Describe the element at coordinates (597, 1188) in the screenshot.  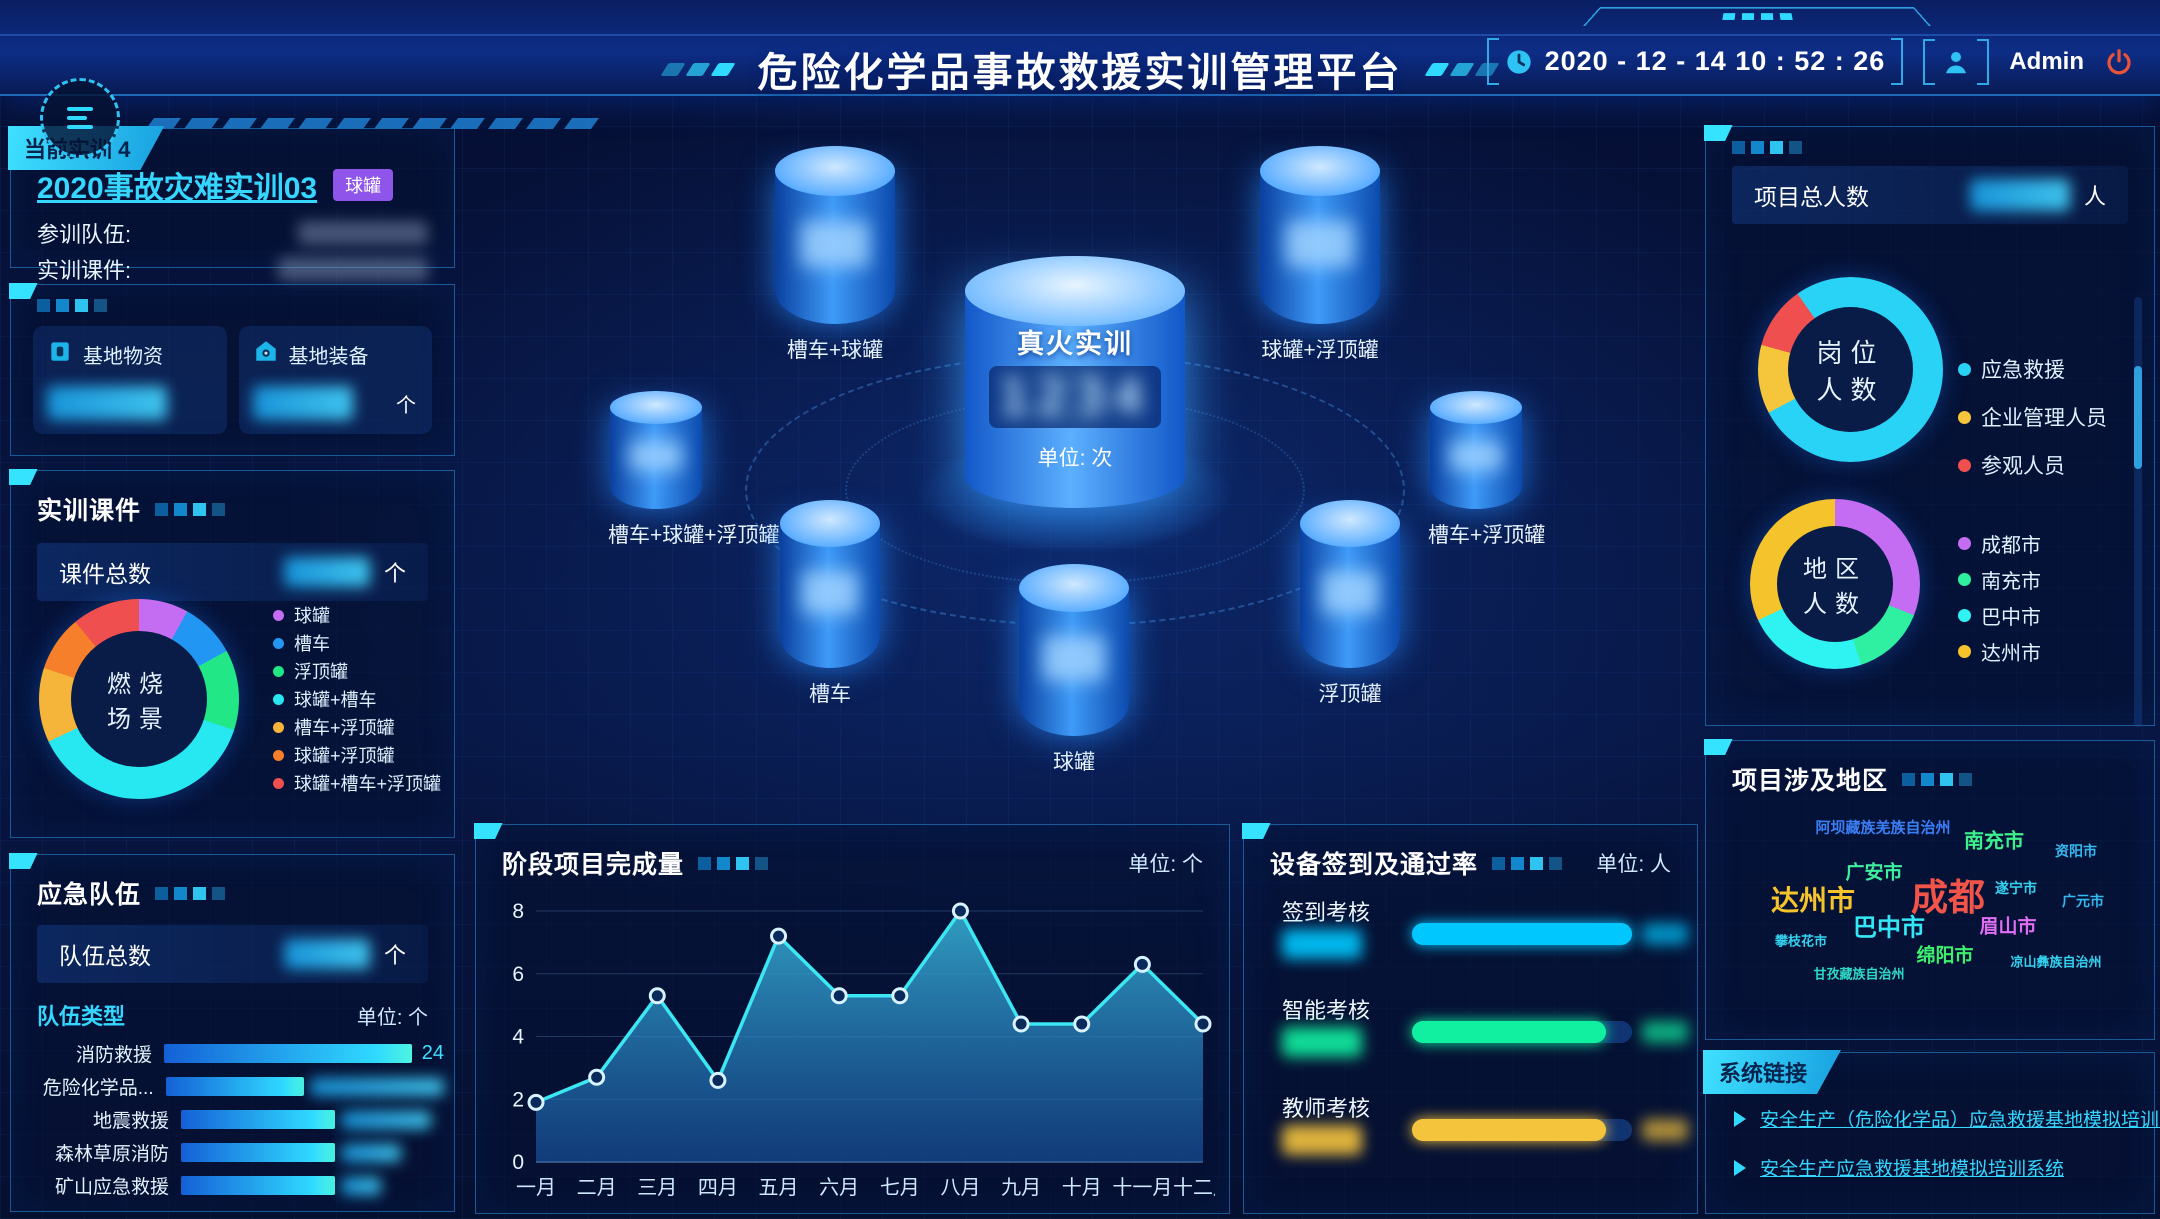
I see `svg-text: 二月` at that location.